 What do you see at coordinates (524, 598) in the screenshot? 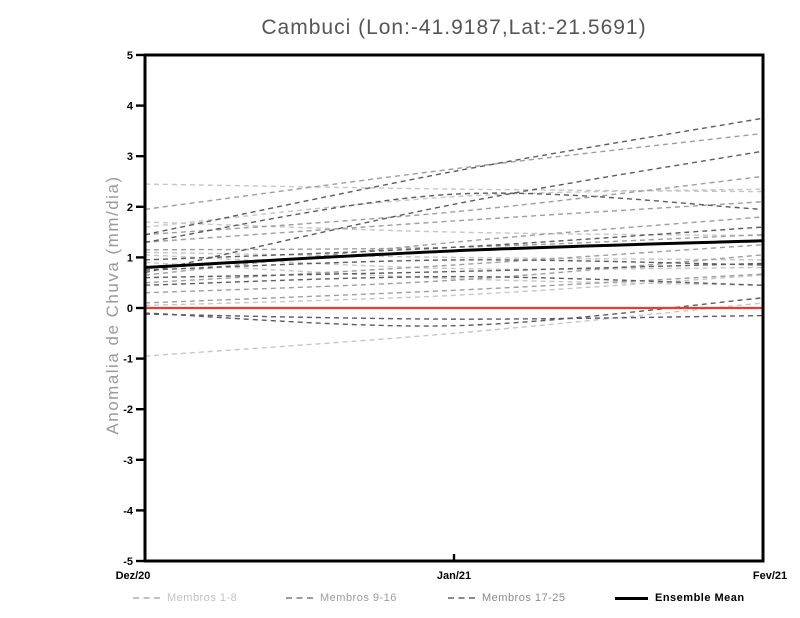
I see `legend-label: Membros 17-25` at bounding box center [524, 598].